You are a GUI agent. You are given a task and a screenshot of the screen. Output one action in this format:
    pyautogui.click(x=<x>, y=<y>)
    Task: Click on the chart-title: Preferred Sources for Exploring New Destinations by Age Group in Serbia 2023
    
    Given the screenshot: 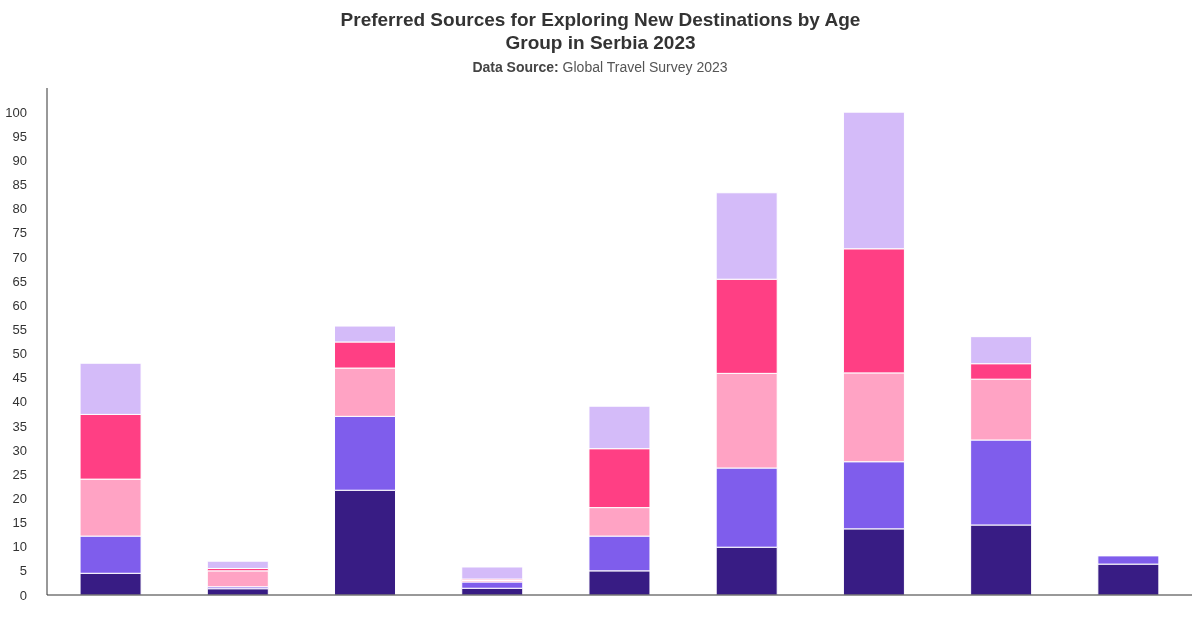 What is the action you would take?
    pyautogui.click(x=600, y=31)
    